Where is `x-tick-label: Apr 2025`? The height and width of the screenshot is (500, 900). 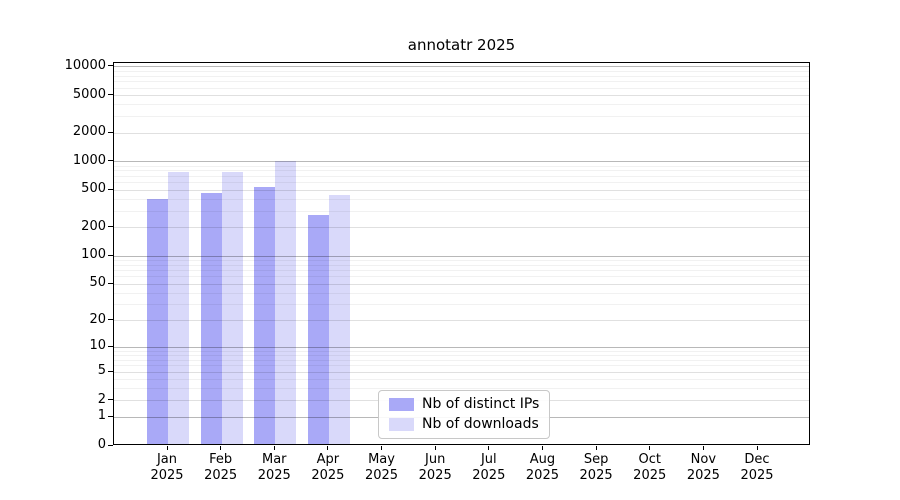 x-tick-label: Apr 2025 is located at coordinates (328, 467).